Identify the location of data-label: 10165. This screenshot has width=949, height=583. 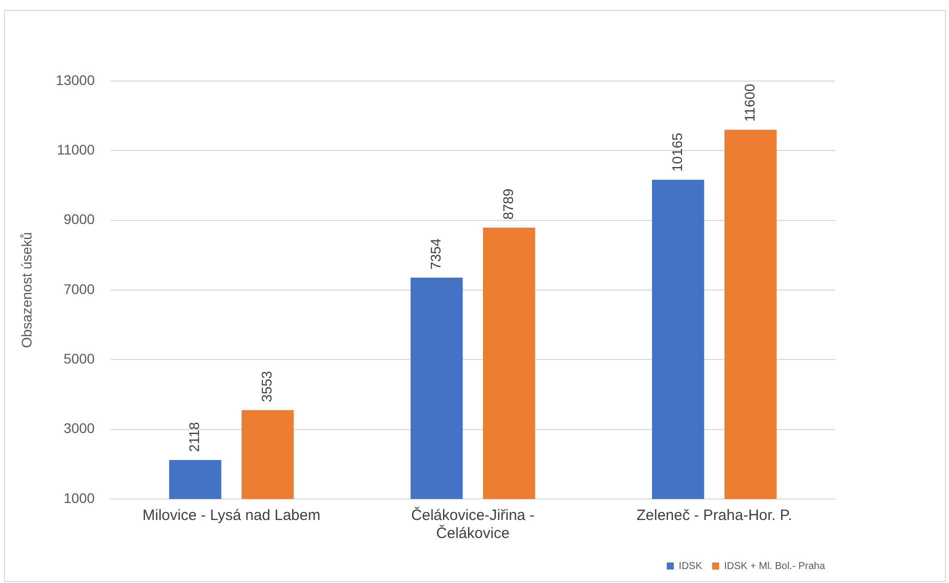
(676, 152).